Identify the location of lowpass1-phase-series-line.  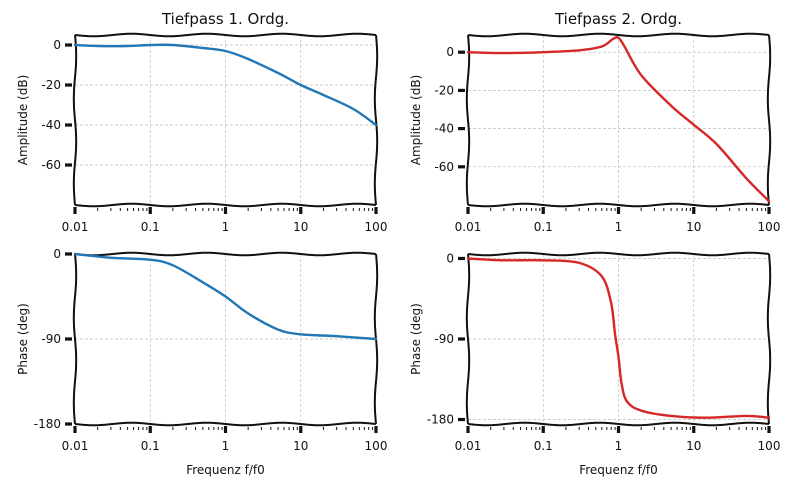
(225, 296).